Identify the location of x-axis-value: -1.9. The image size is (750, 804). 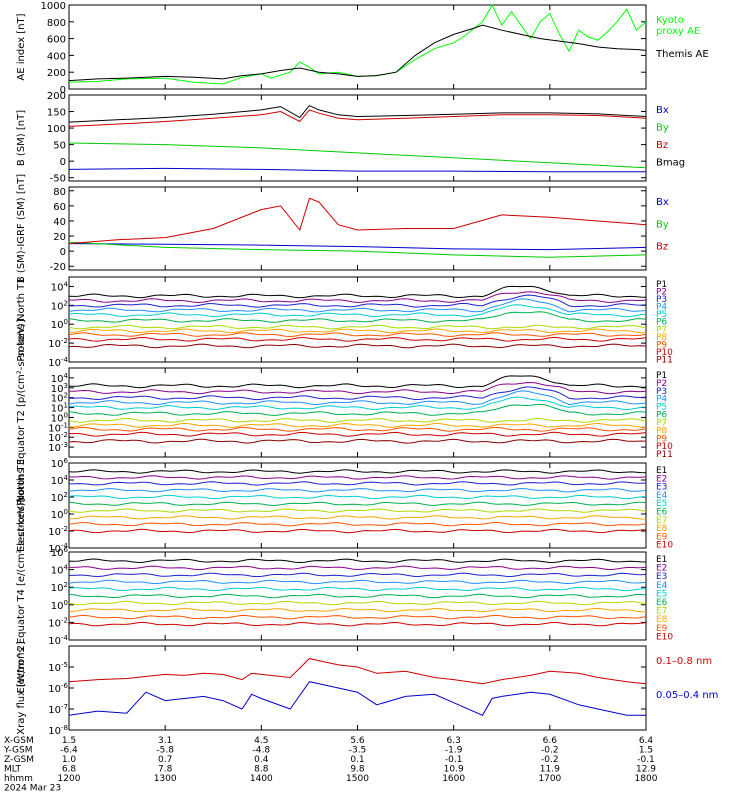
(454, 751).